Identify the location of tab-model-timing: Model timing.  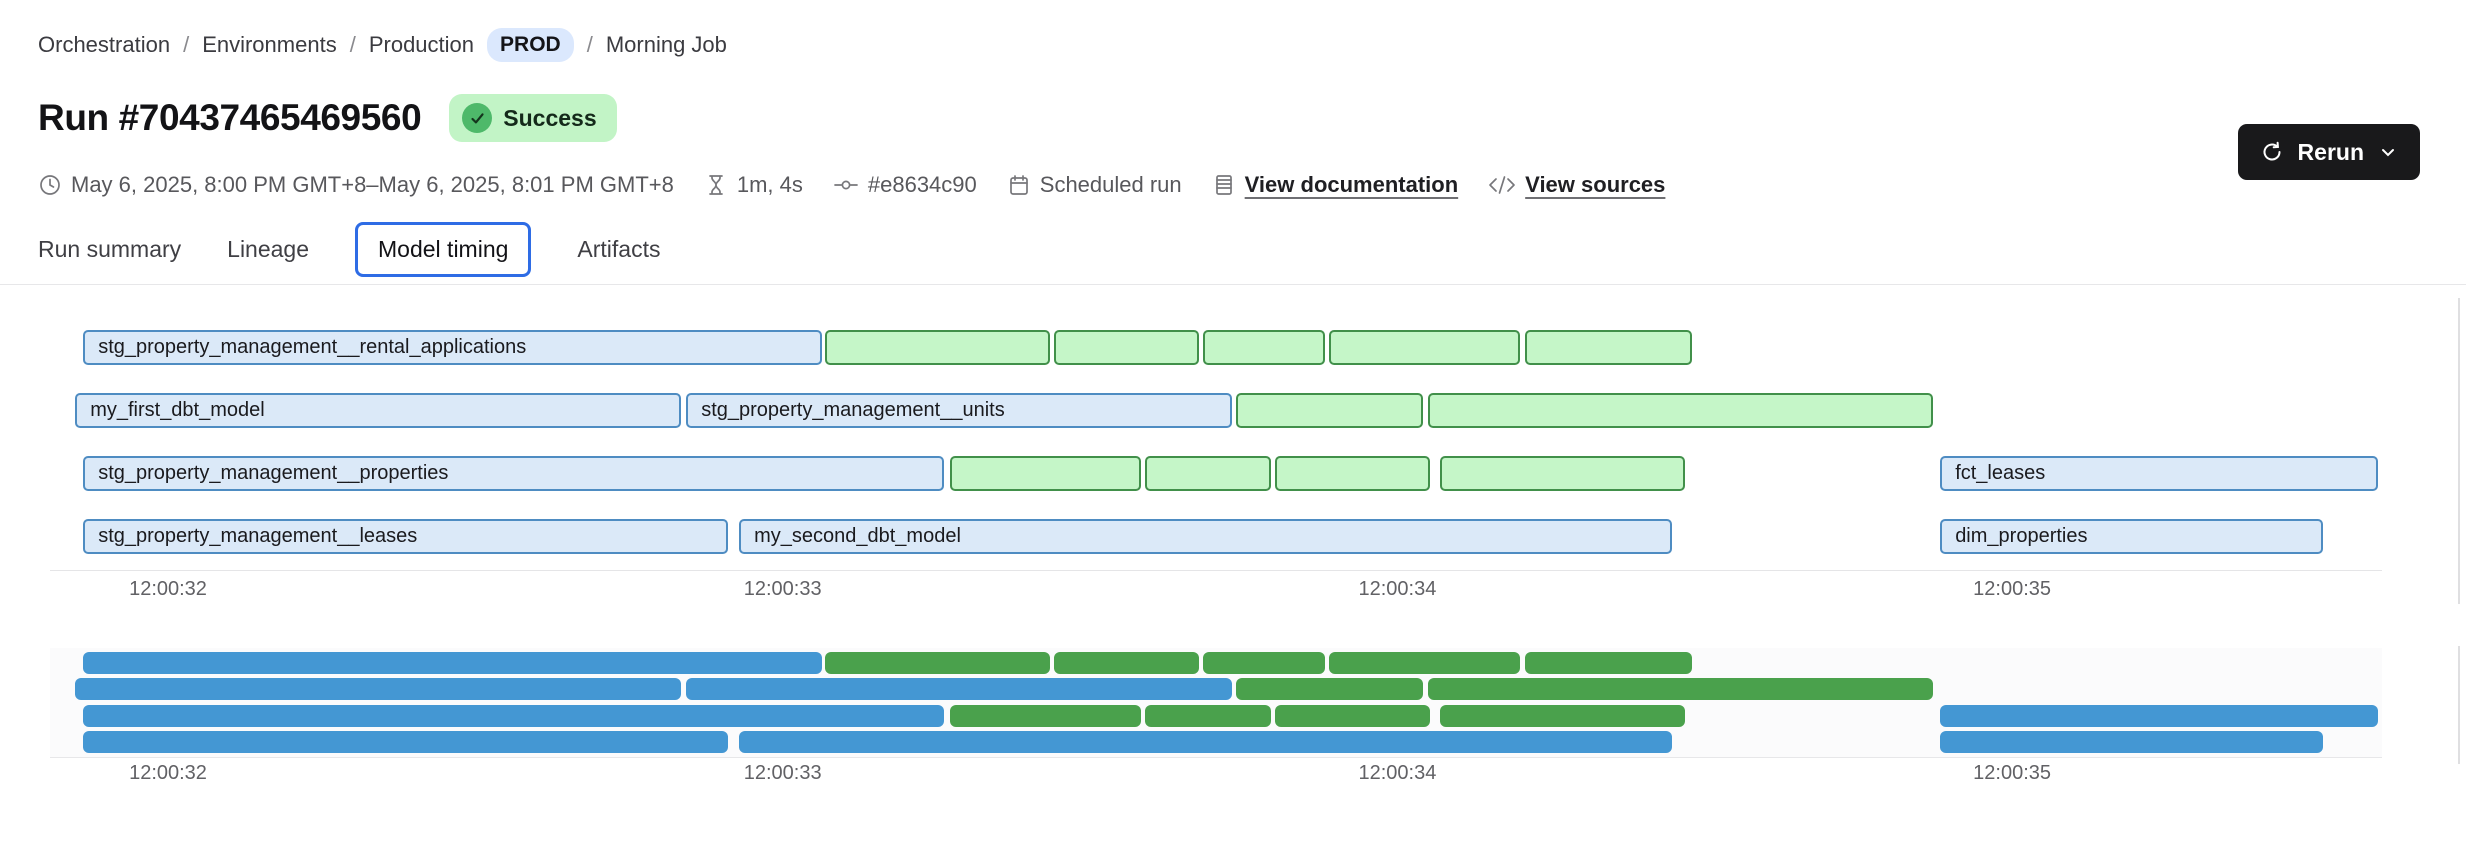
(443, 249).